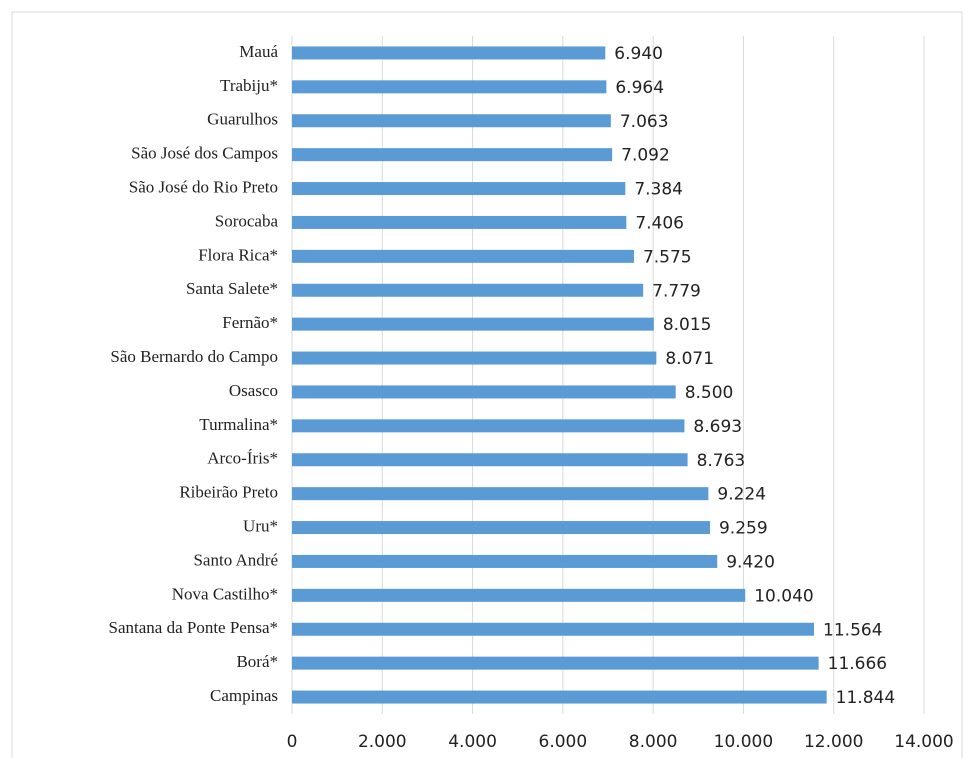 Image resolution: width=976 pixels, height=758 pixels. I want to click on value-label: 11.666, so click(857, 664).